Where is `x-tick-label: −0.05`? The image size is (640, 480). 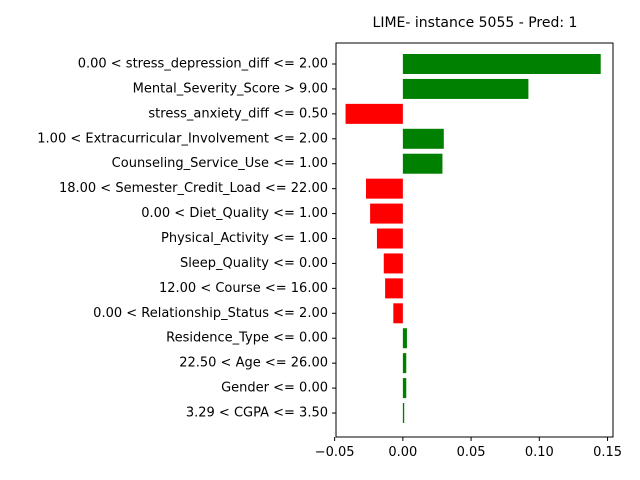 x-tick-label: −0.05 is located at coordinates (335, 452).